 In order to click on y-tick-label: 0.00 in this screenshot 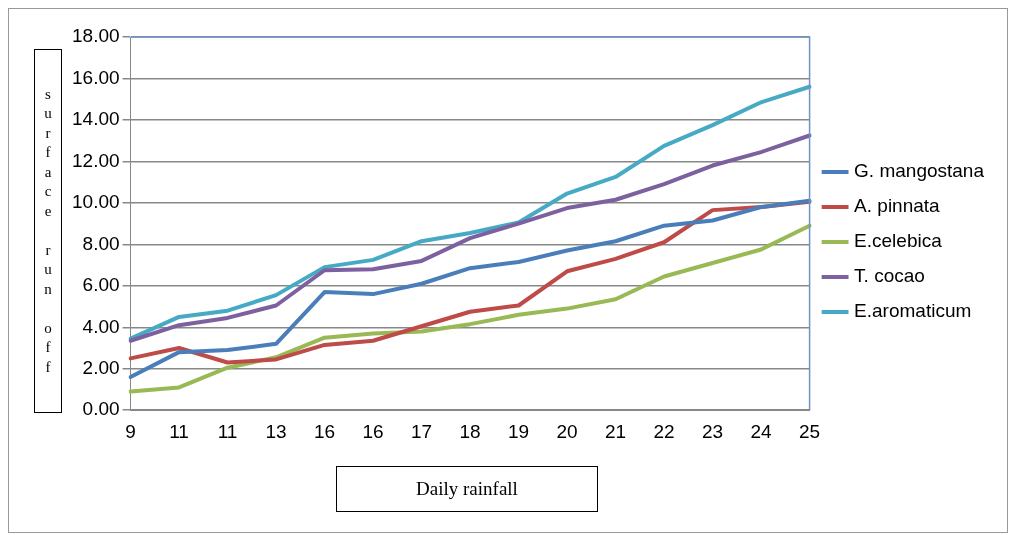, I will do `click(101, 409)`.